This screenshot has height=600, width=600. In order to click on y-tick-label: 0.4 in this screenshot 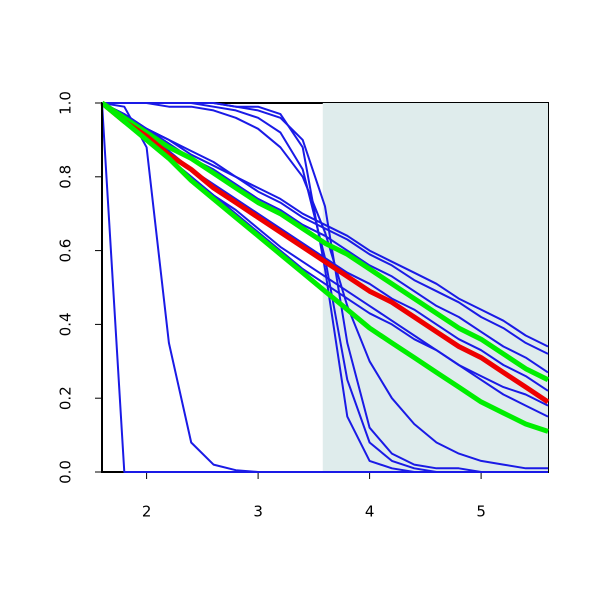, I will do `click(66, 324)`.